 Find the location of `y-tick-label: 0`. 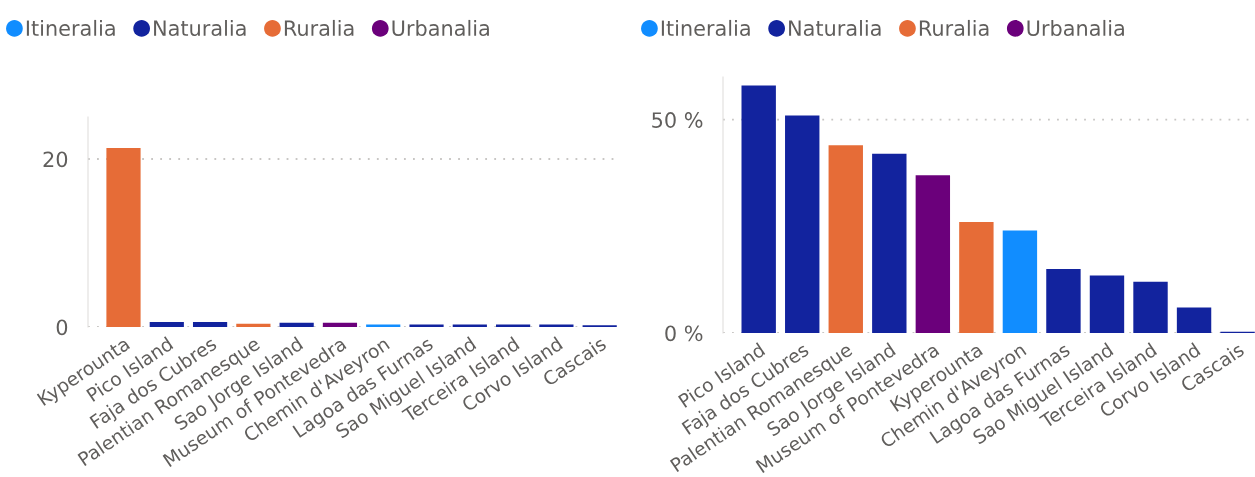

y-tick-label: 0 is located at coordinates (62, 327).